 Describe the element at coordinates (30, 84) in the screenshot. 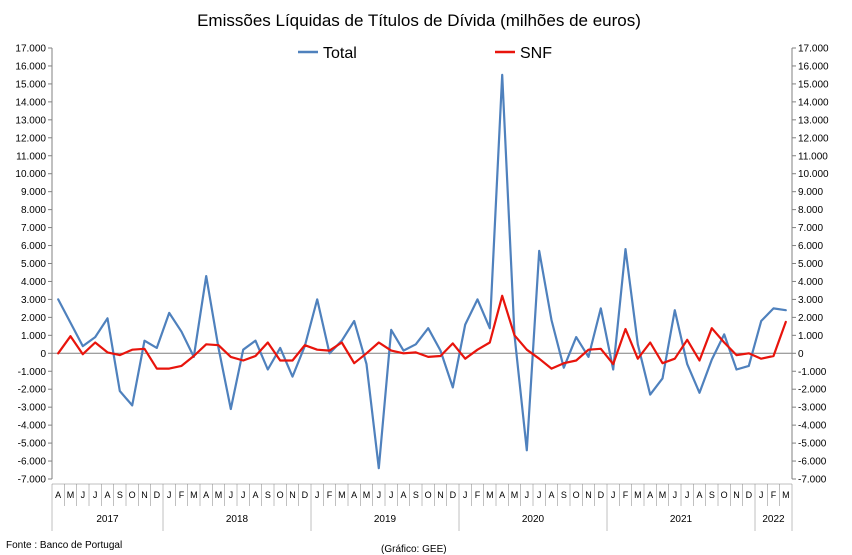

I see `y-tick-label-left: 15.000` at that location.